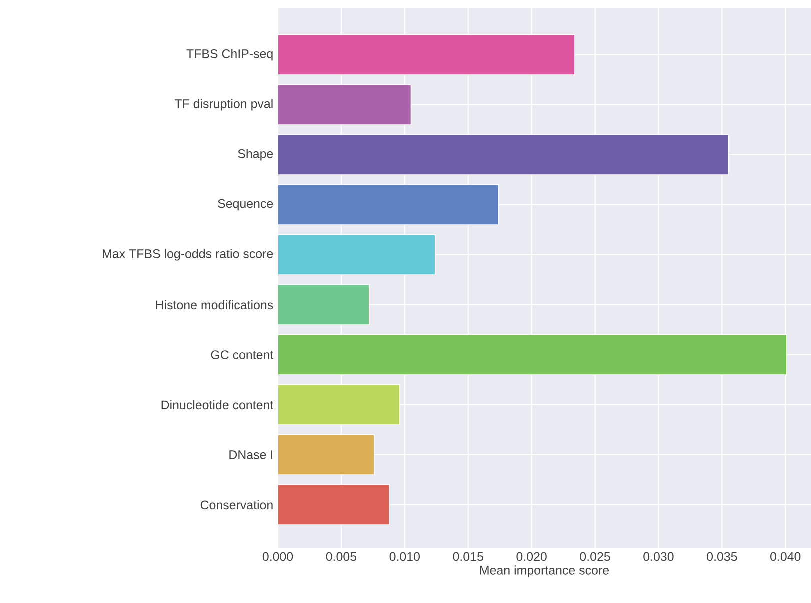  What do you see at coordinates (531, 557) in the screenshot?
I see `x-tick-label: 0.020` at bounding box center [531, 557].